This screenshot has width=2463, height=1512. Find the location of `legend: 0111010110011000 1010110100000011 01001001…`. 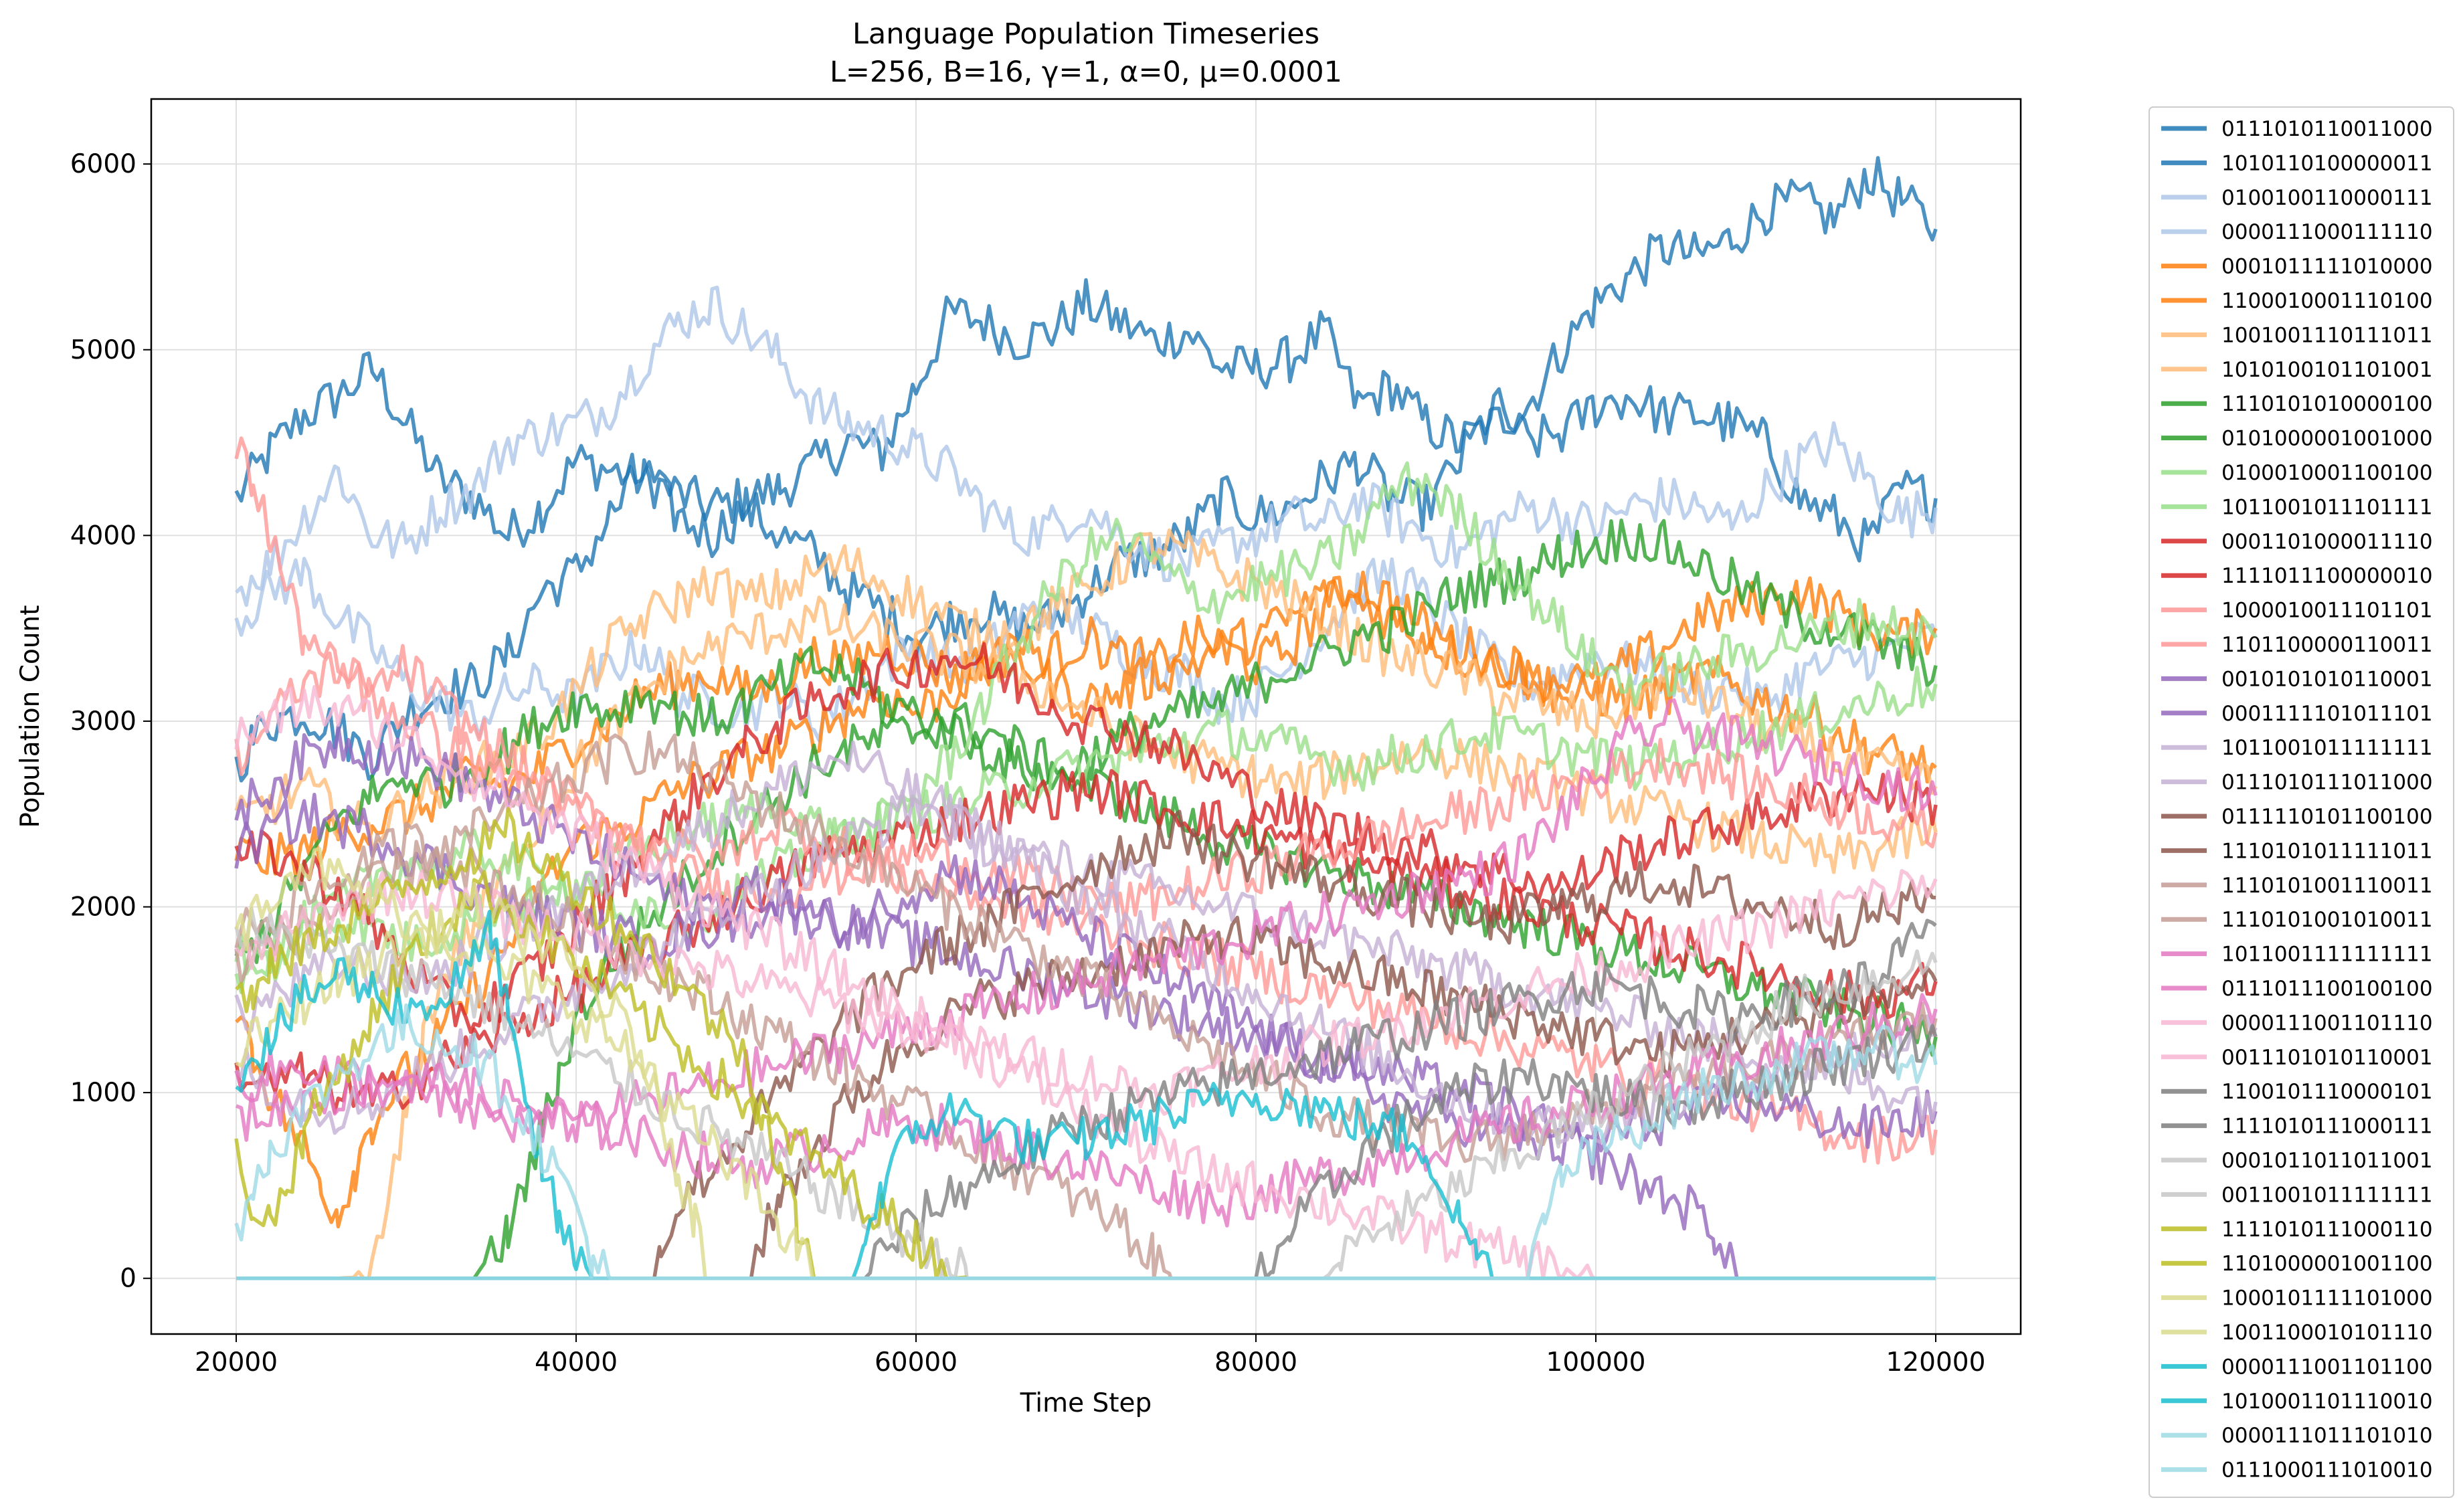

legend: 0111010110011000 1010110100000011 01001001… is located at coordinates (2301, 802).